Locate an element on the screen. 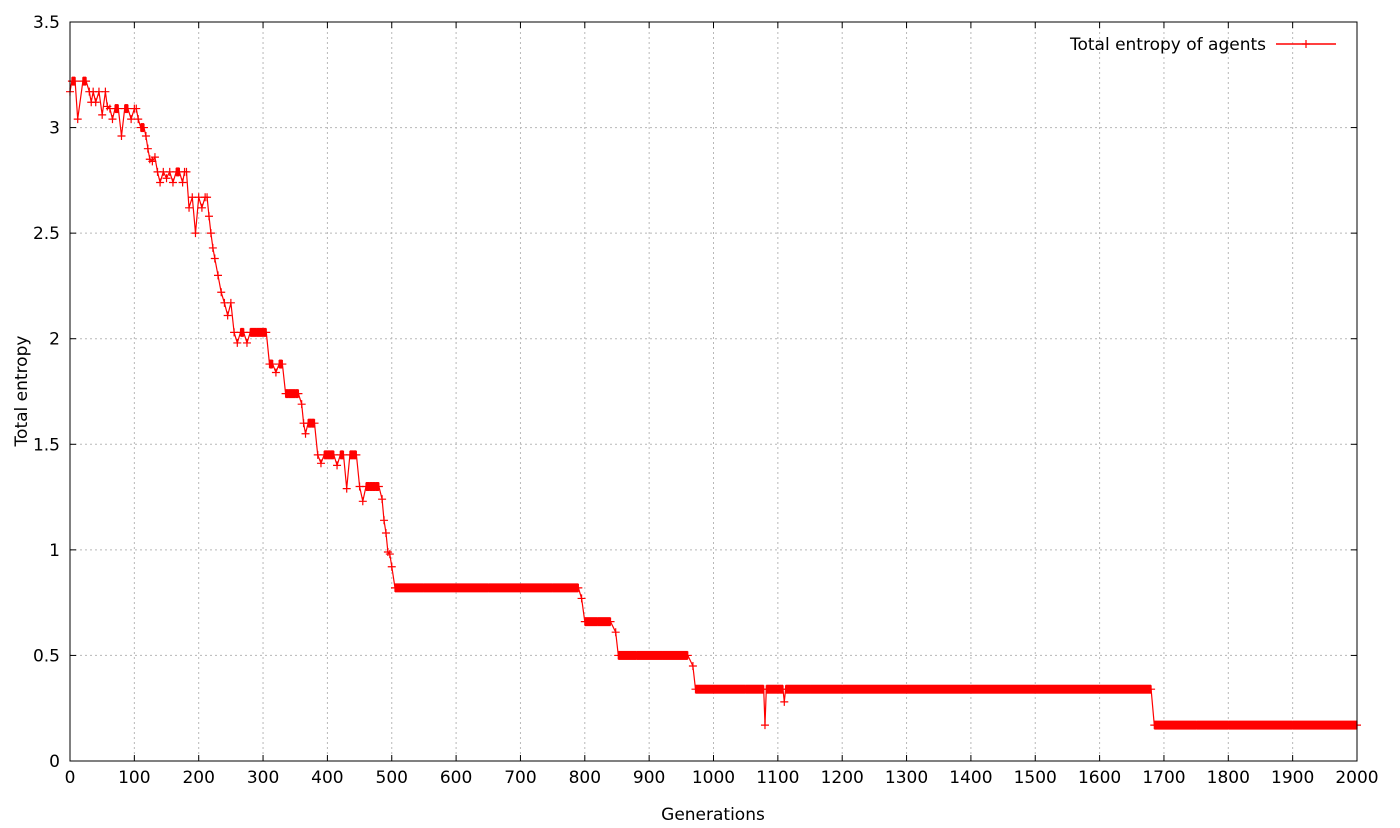 The image size is (1400, 828). x-tick-label: 1300 is located at coordinates (906, 778).